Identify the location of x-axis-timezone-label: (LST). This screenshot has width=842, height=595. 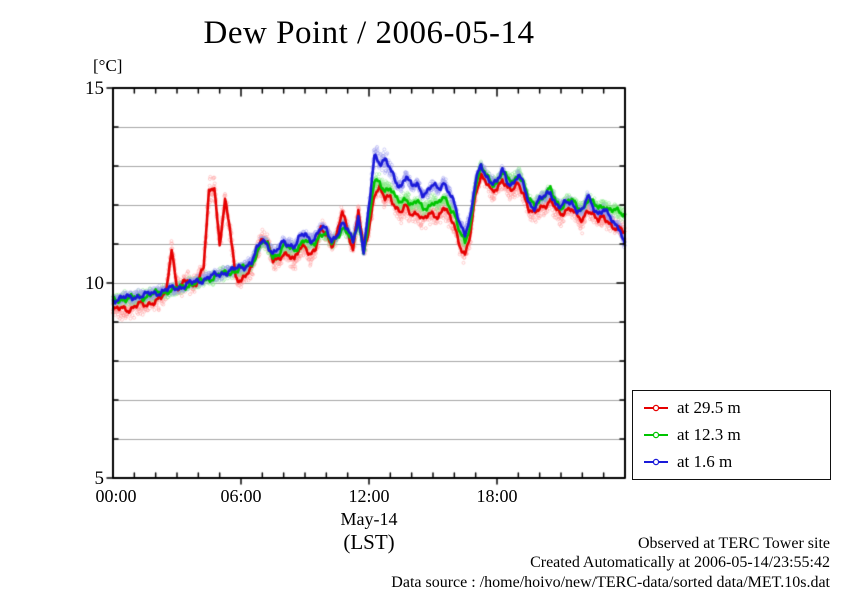
(369, 542).